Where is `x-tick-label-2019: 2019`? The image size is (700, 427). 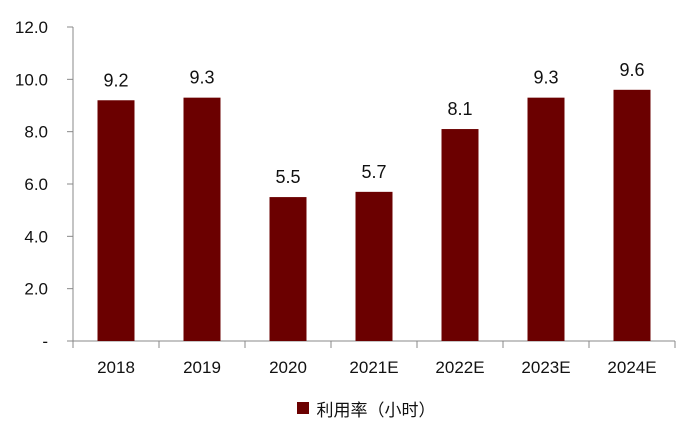 x-tick-label-2019: 2019 is located at coordinates (202, 367).